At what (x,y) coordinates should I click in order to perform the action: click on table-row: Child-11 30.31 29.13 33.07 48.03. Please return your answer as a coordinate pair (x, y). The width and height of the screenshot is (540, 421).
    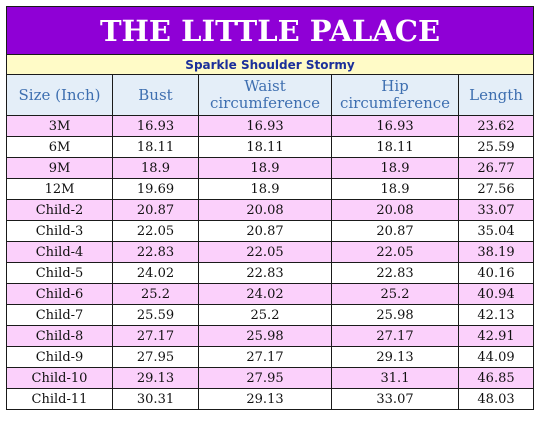
    Looking at the image, I should click on (270, 399).